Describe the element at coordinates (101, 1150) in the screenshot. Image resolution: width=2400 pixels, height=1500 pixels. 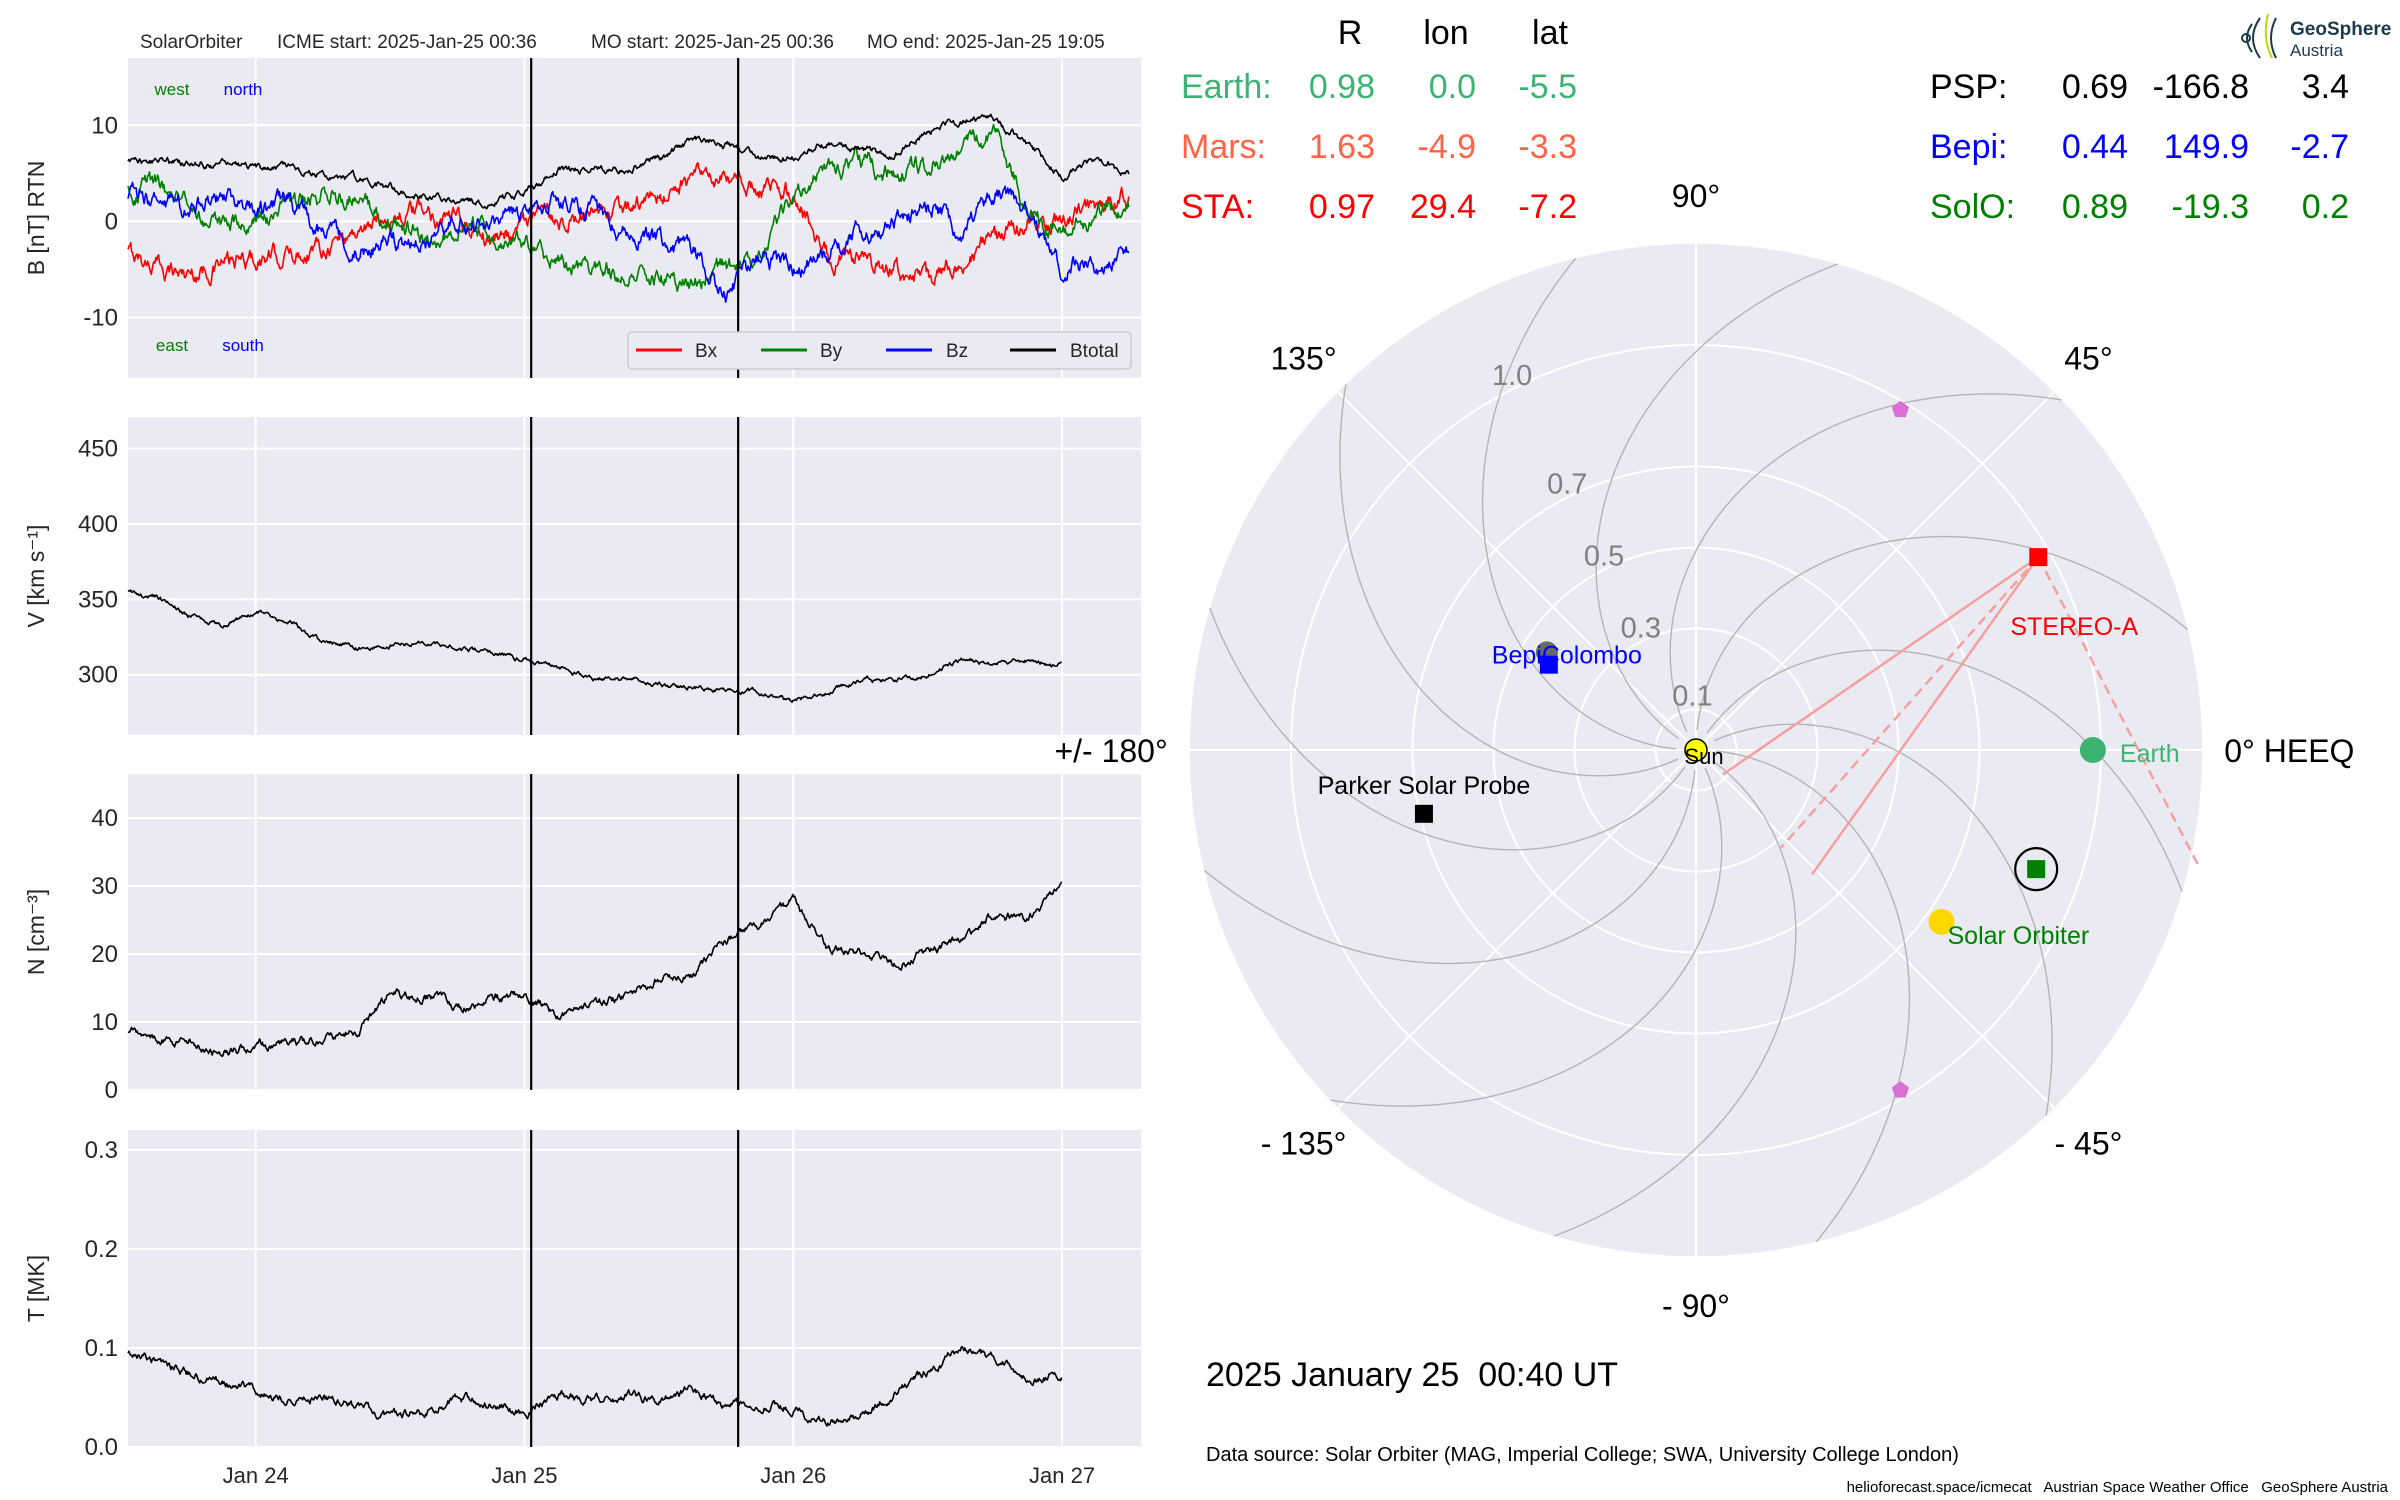
I see `y-tick-label: 0.3` at that location.